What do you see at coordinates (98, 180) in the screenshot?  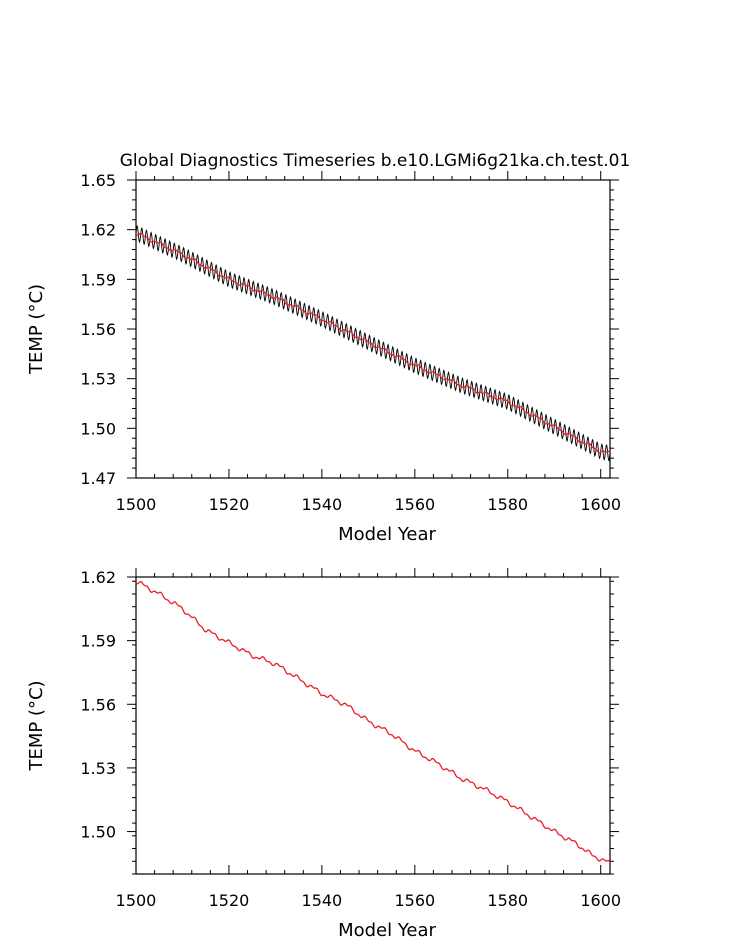 I see `y-tick-label: 1.65` at bounding box center [98, 180].